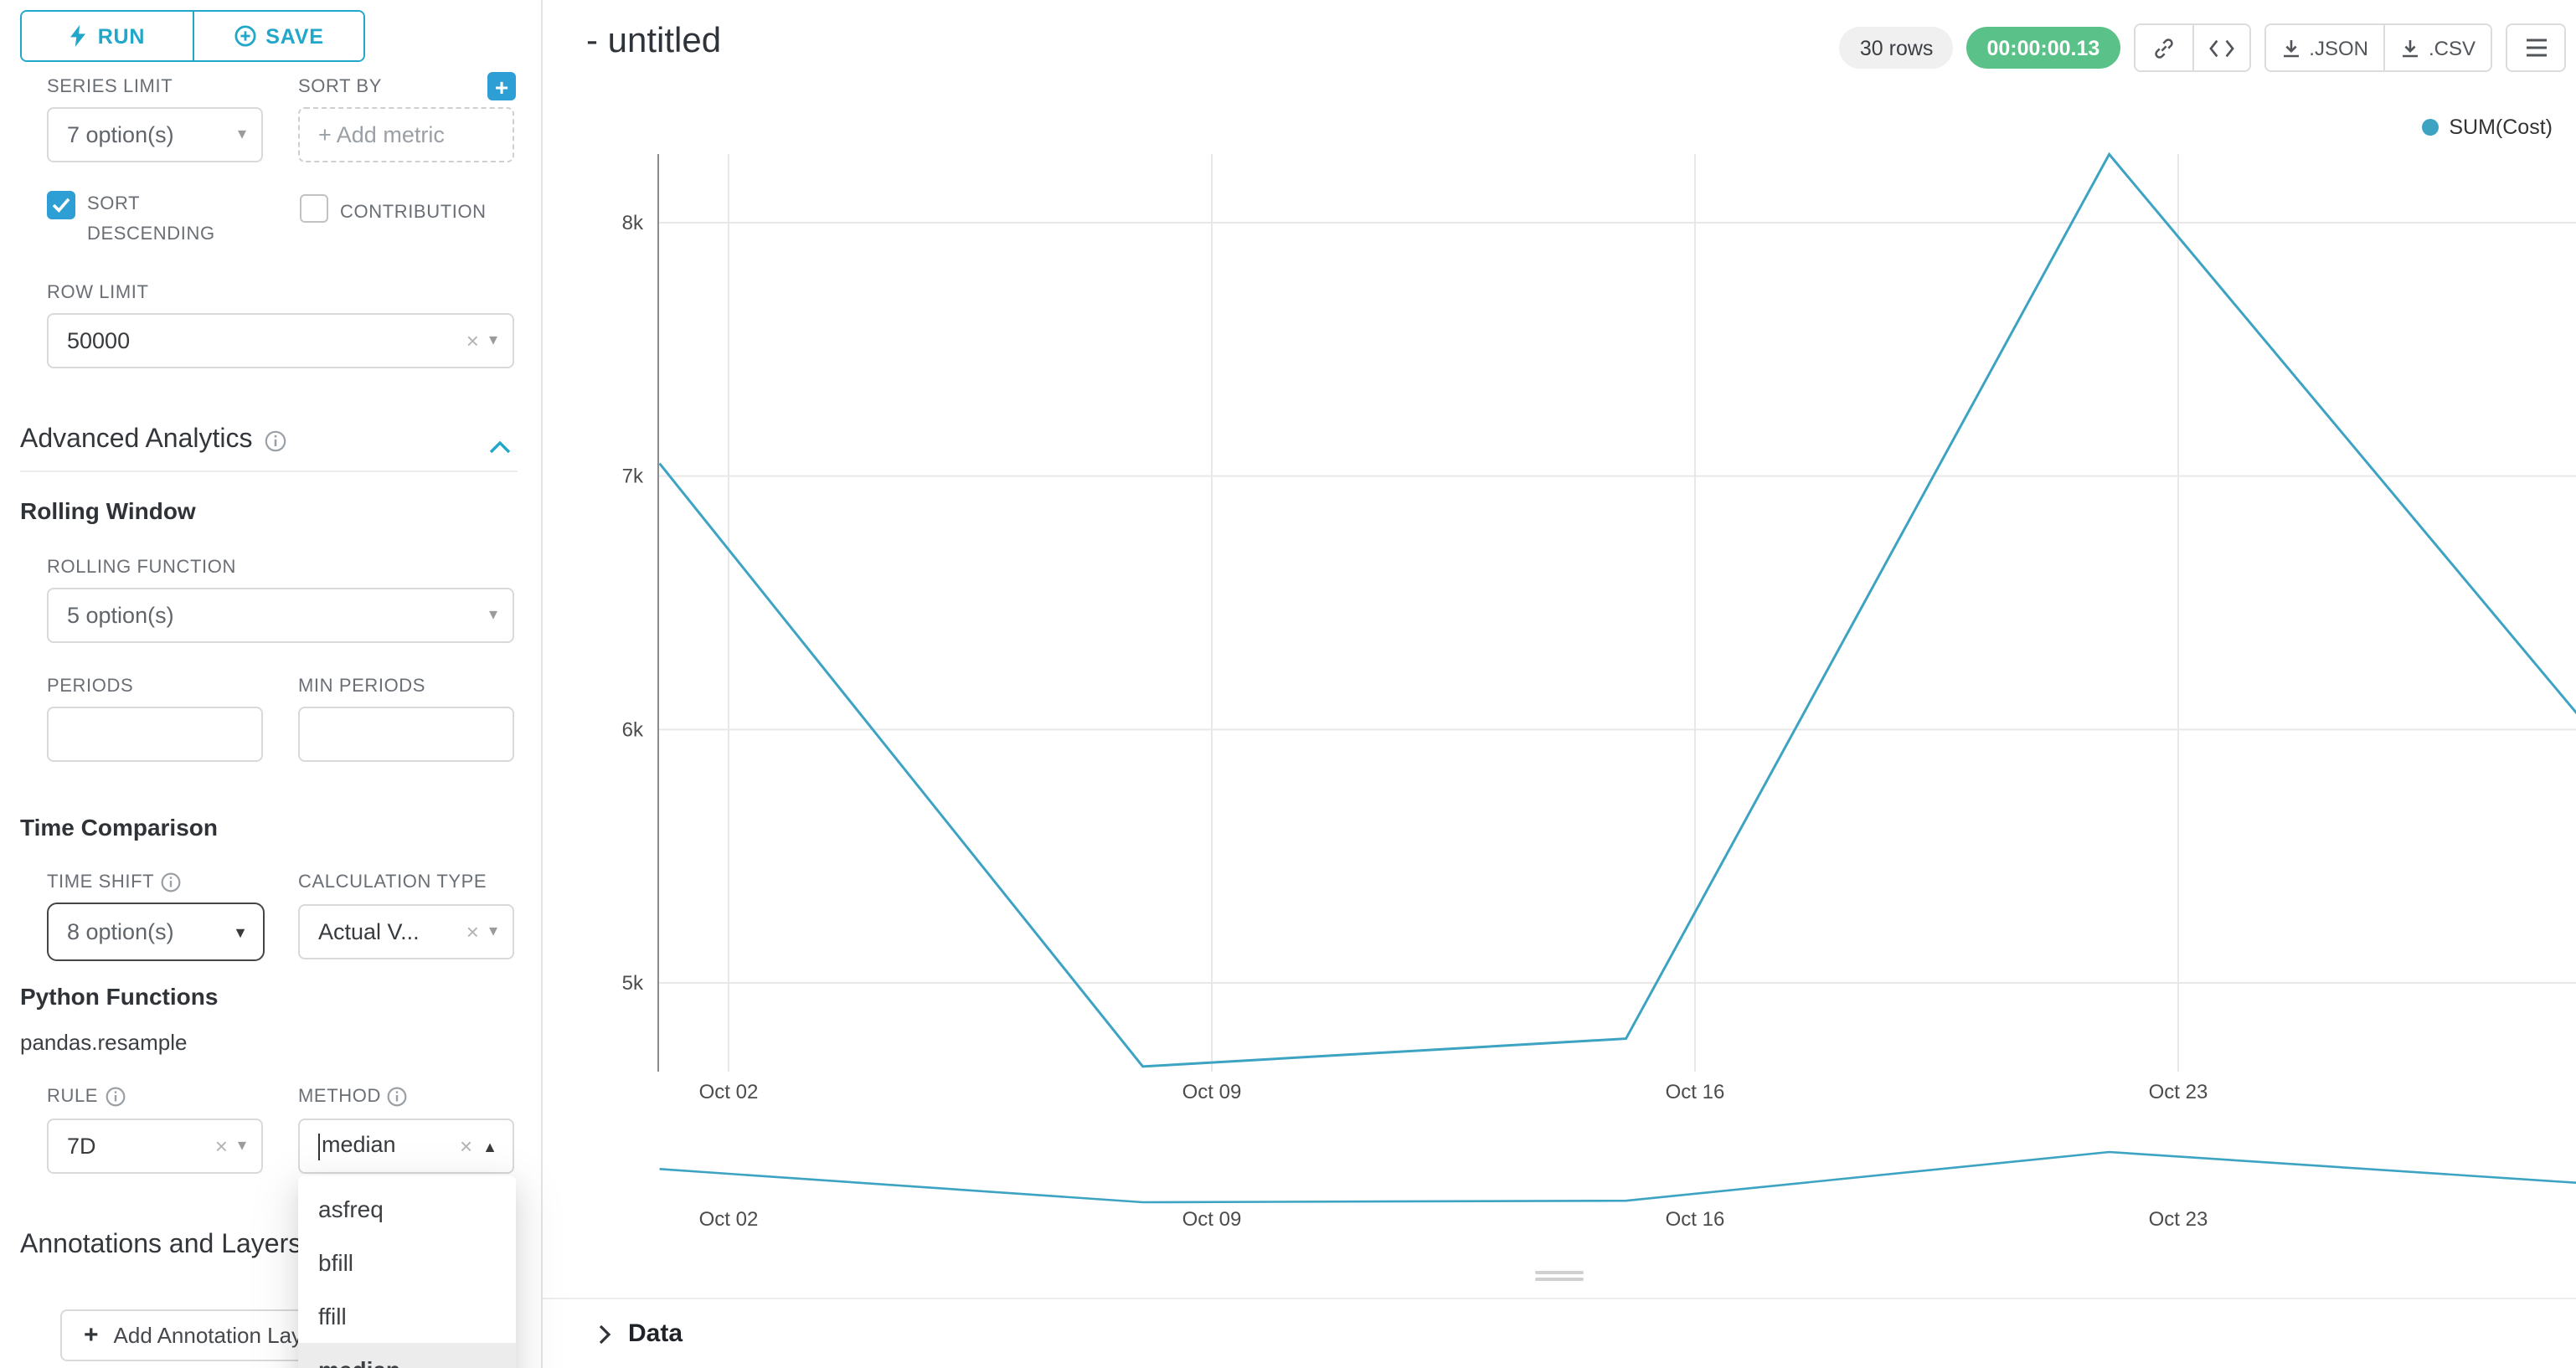 The image size is (2576, 1368). I want to click on check-icon, so click(61, 205).